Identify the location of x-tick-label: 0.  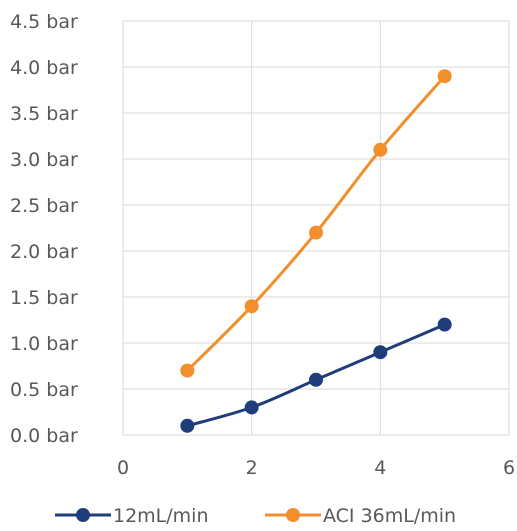
(123, 468).